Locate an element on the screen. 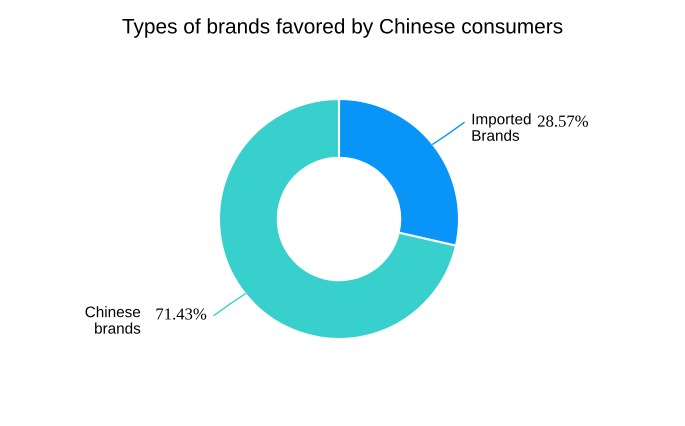 The image size is (685, 426). data-label: 71.43% is located at coordinates (181, 314).